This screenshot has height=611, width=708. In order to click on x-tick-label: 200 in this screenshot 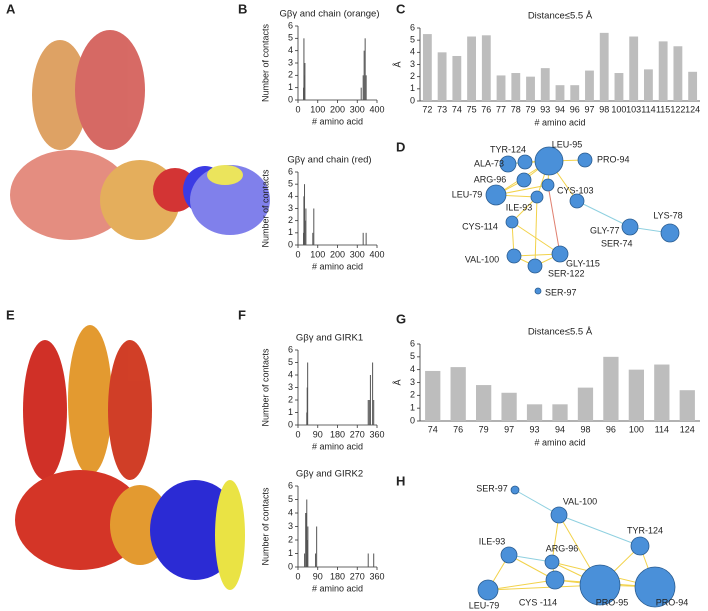, I will do `click(337, 109)`.